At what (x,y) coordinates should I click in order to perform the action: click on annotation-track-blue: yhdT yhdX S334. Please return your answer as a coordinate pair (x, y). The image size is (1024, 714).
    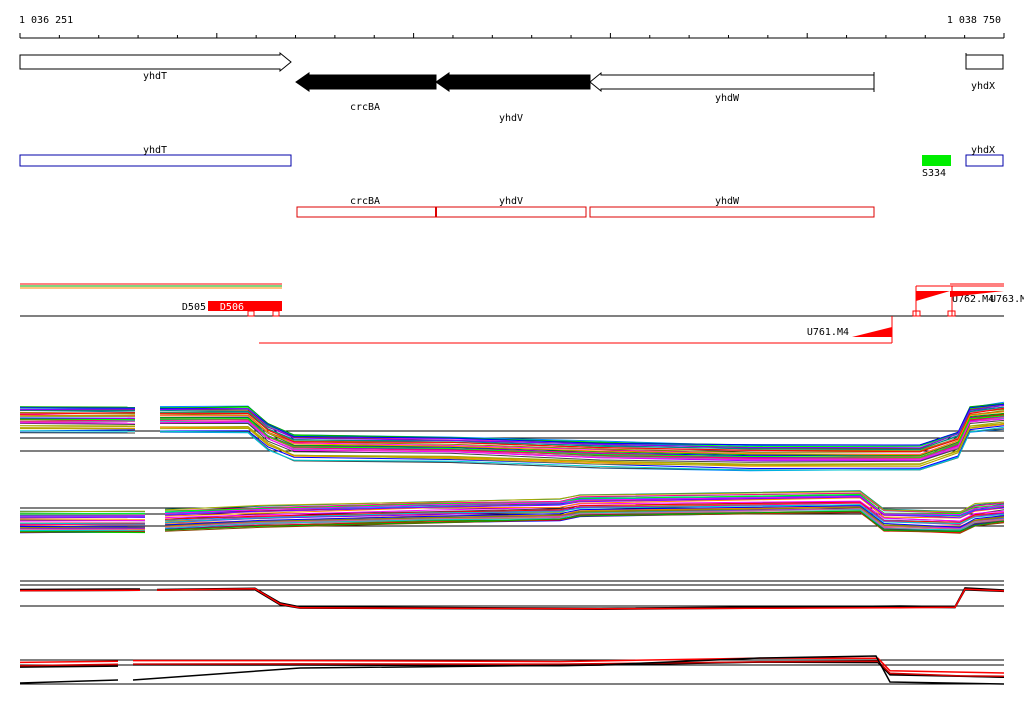
    Looking at the image, I should click on (511, 162).